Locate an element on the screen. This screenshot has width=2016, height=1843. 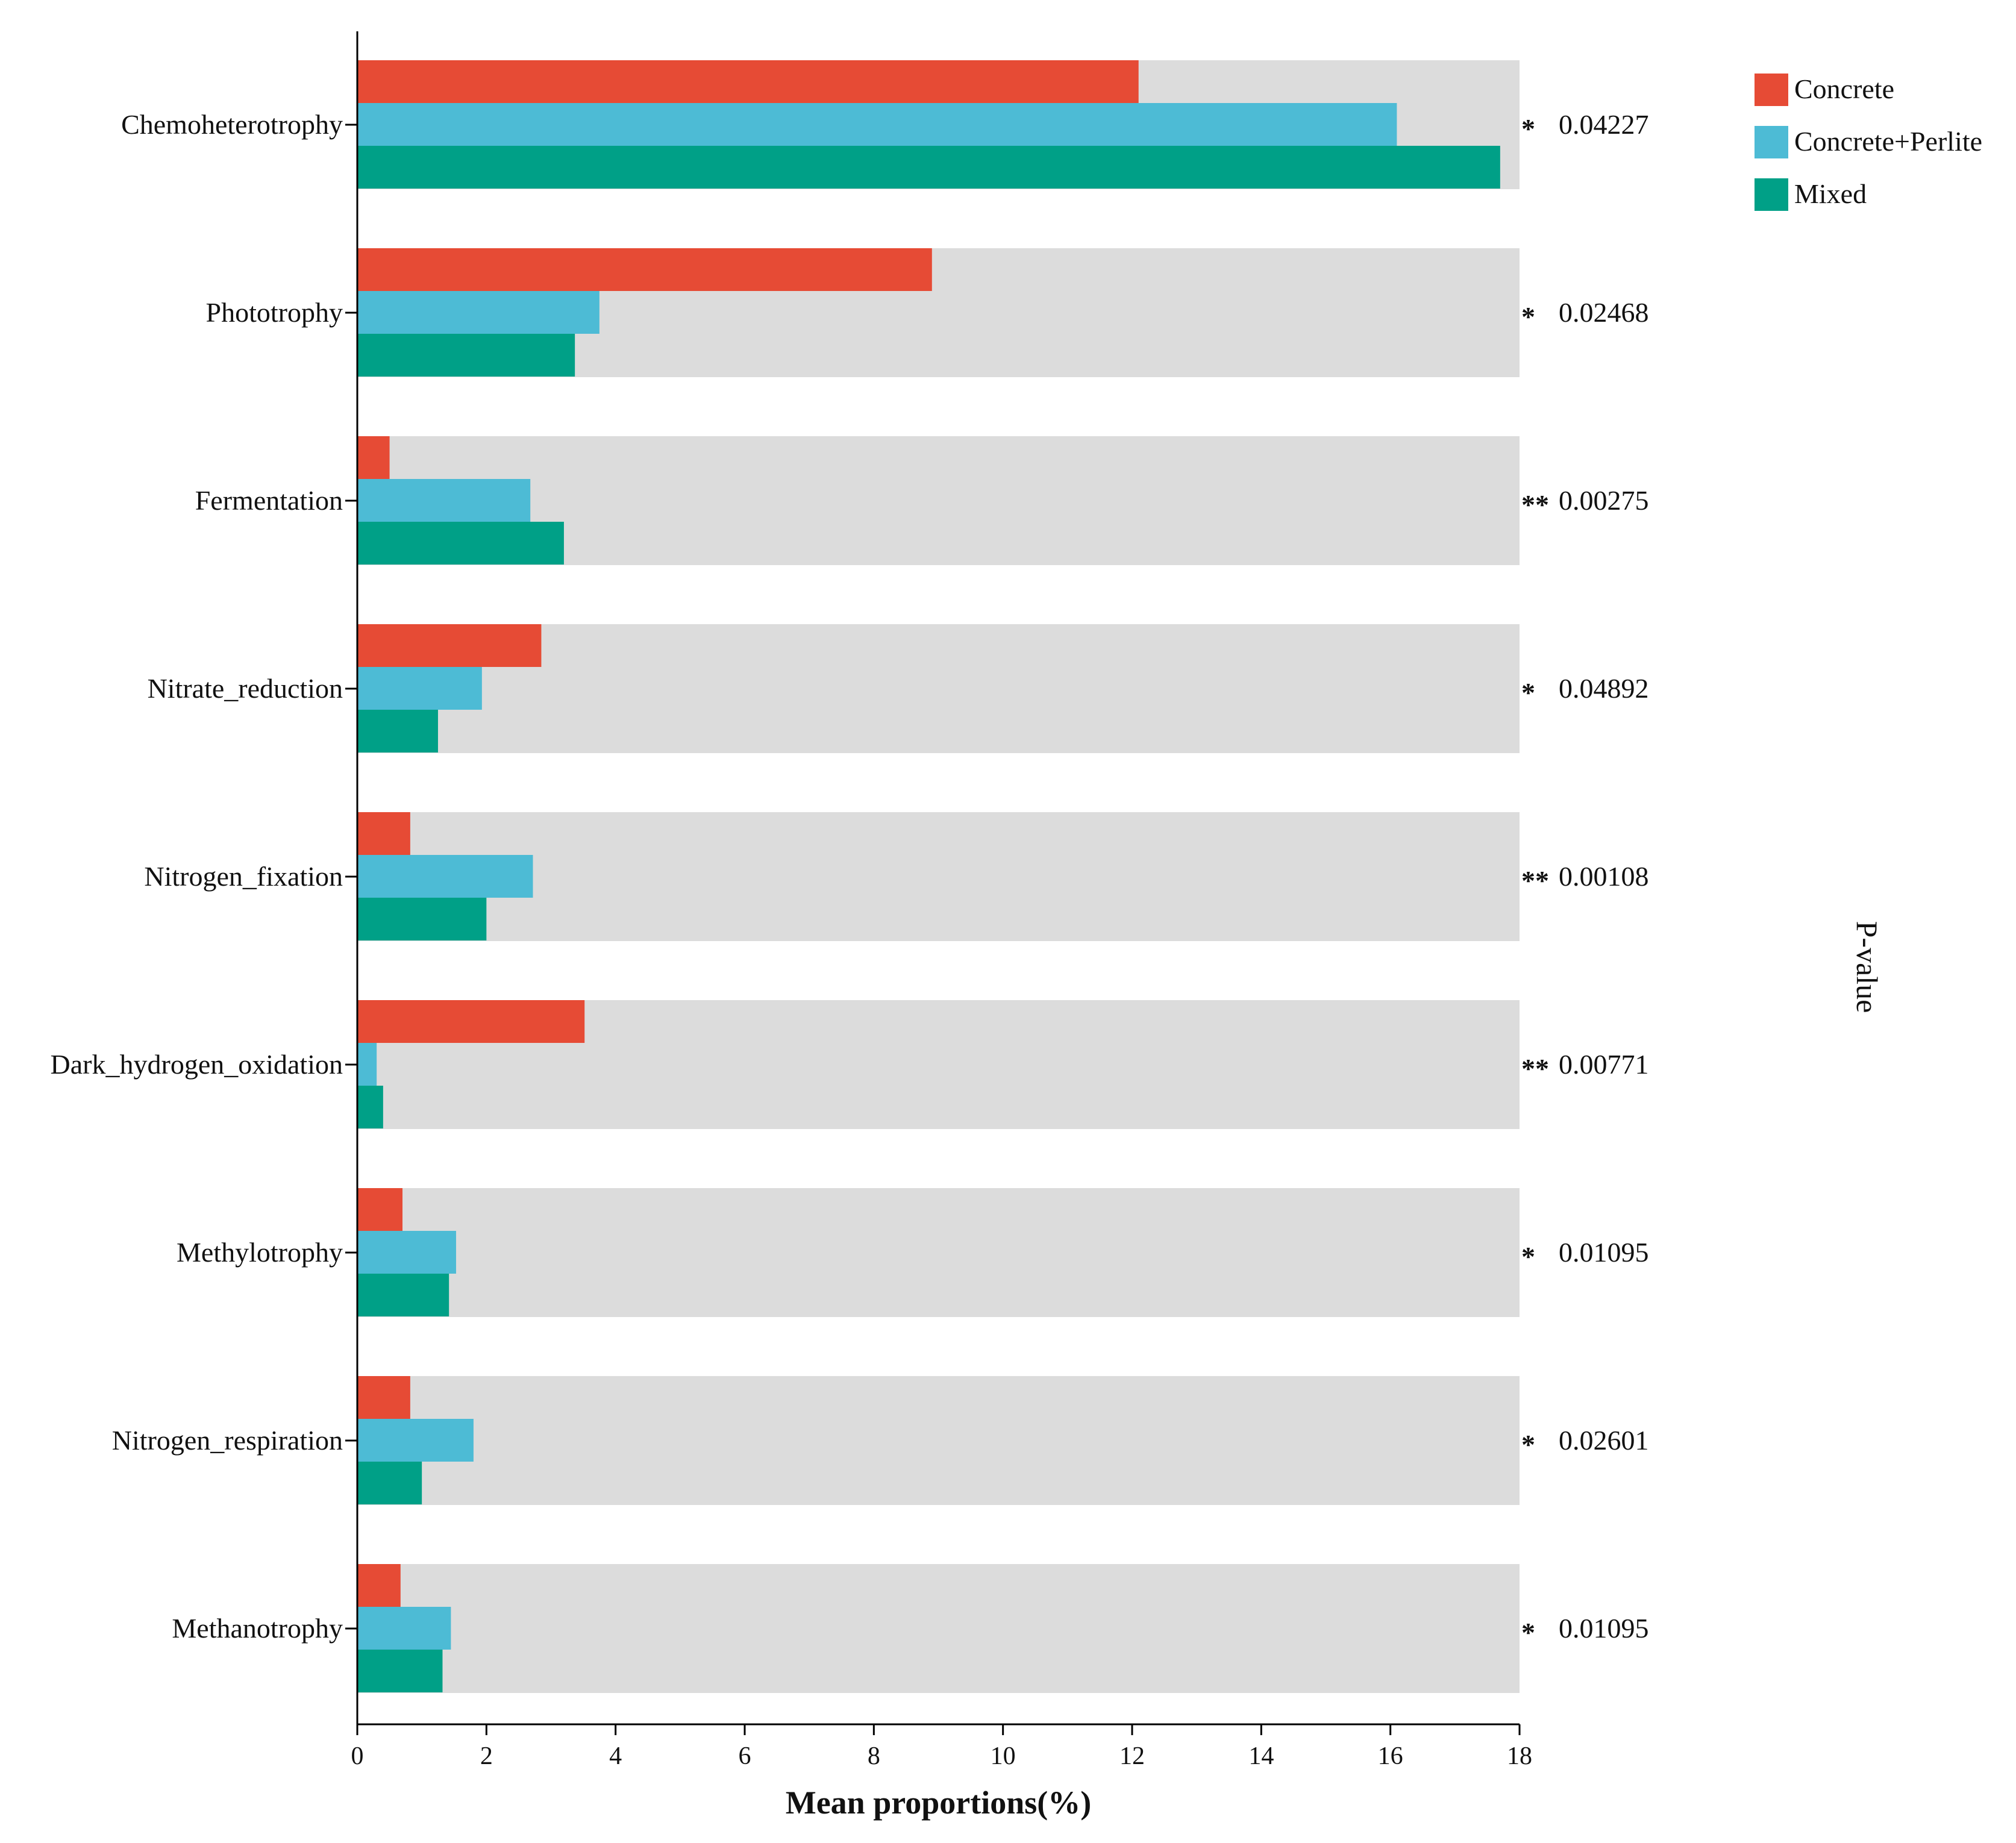
category-label: Chemoheterotrophy is located at coordinates (232, 125).